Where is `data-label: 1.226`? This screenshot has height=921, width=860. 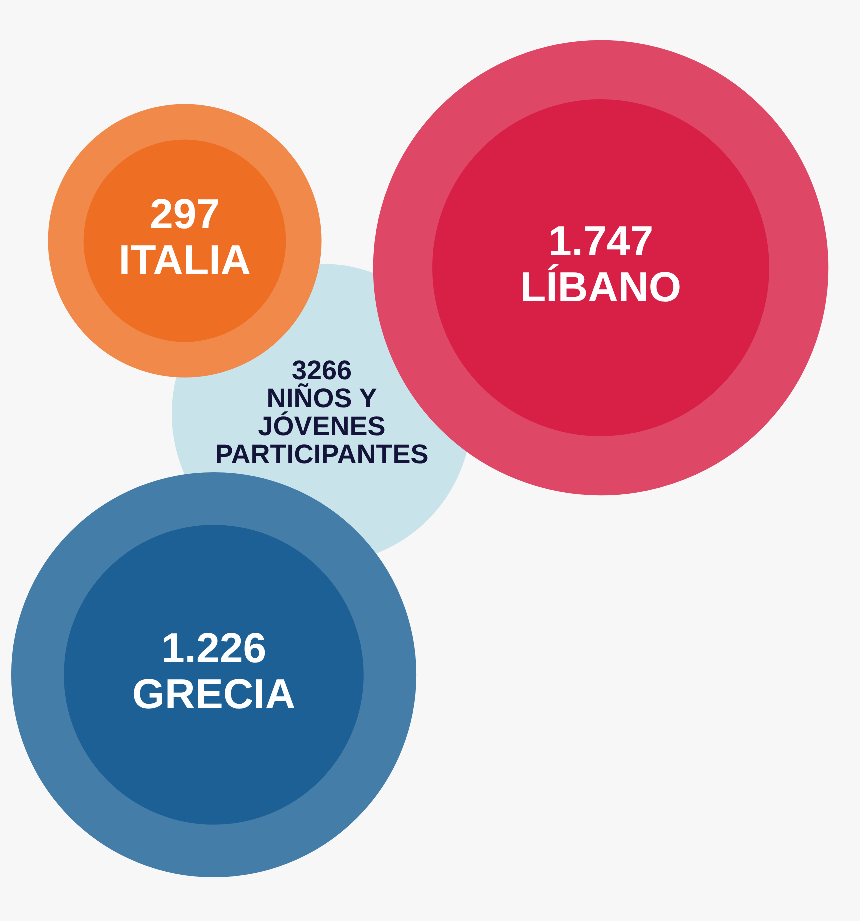 data-label: 1.226 is located at coordinates (214, 648).